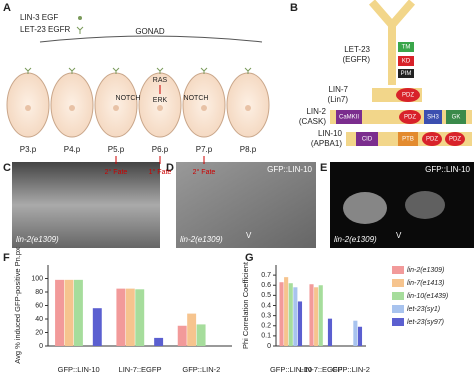 This screenshot has width=474, height=384. What do you see at coordinates (357, 49) in the screenshot?
I see `protein-name: LET-23` at bounding box center [357, 49].